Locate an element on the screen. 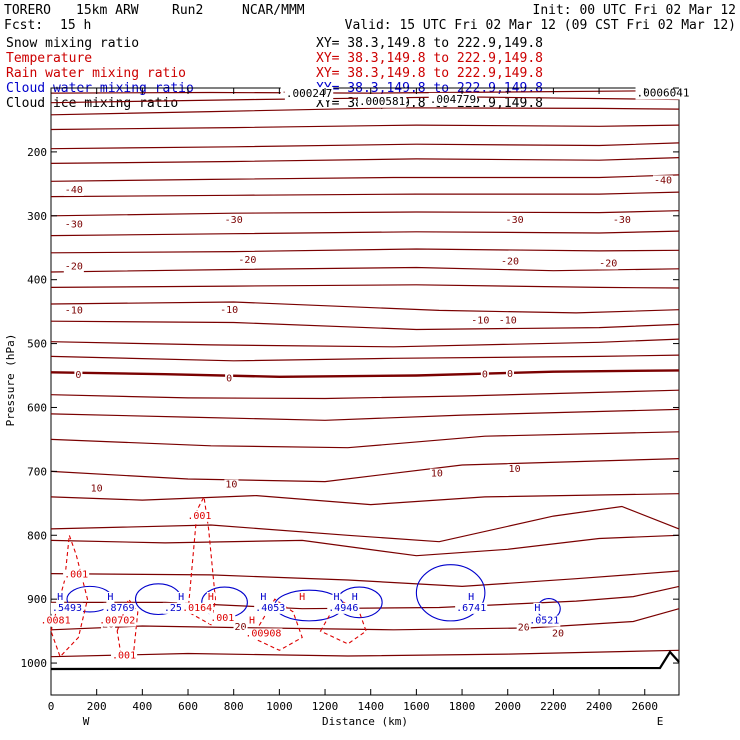 The image size is (740, 740). cloud-water-label: .4053 is located at coordinates (270, 608).